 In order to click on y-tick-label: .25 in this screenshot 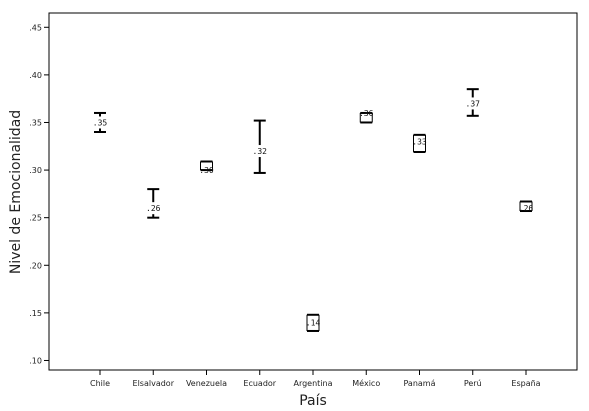, I will do `click(35, 218)`.